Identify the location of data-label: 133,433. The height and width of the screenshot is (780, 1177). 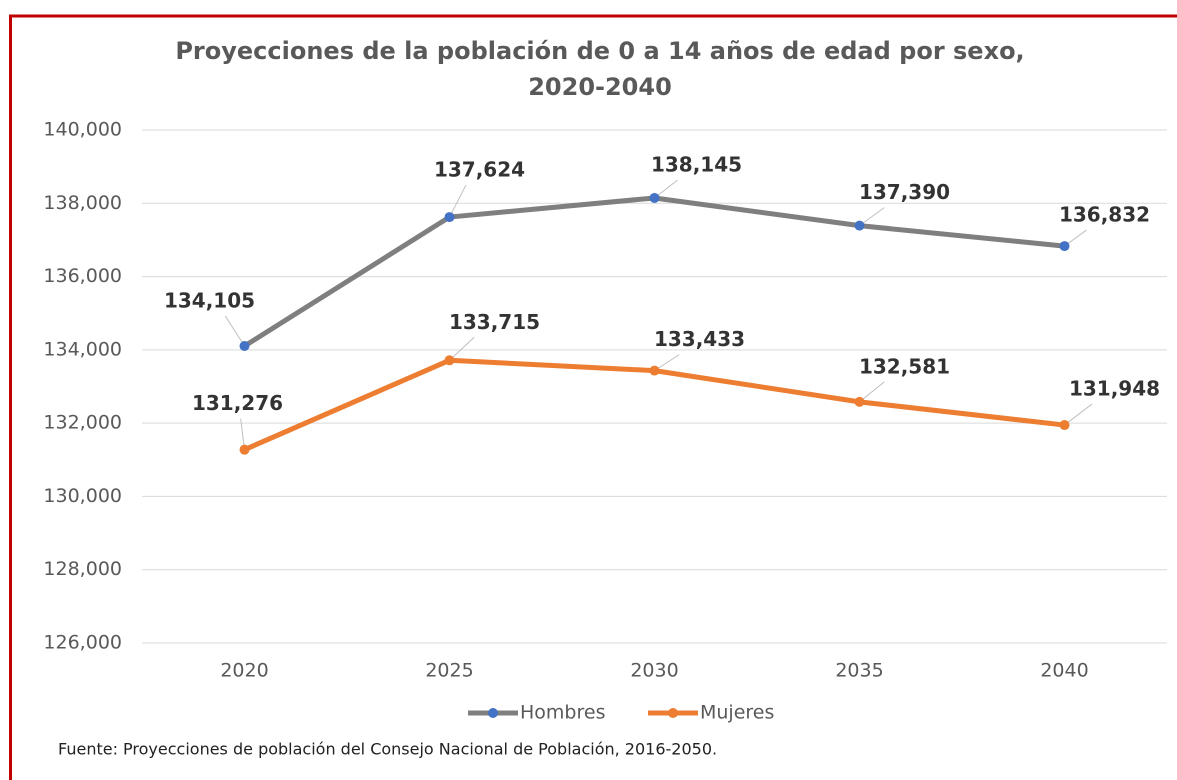
(699, 339).